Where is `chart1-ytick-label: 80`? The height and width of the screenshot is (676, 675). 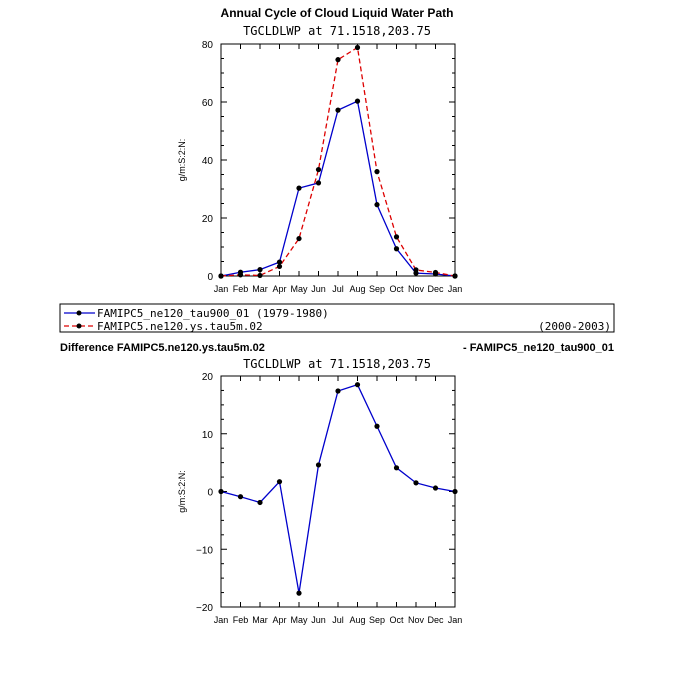 chart1-ytick-label: 80 is located at coordinates (208, 45).